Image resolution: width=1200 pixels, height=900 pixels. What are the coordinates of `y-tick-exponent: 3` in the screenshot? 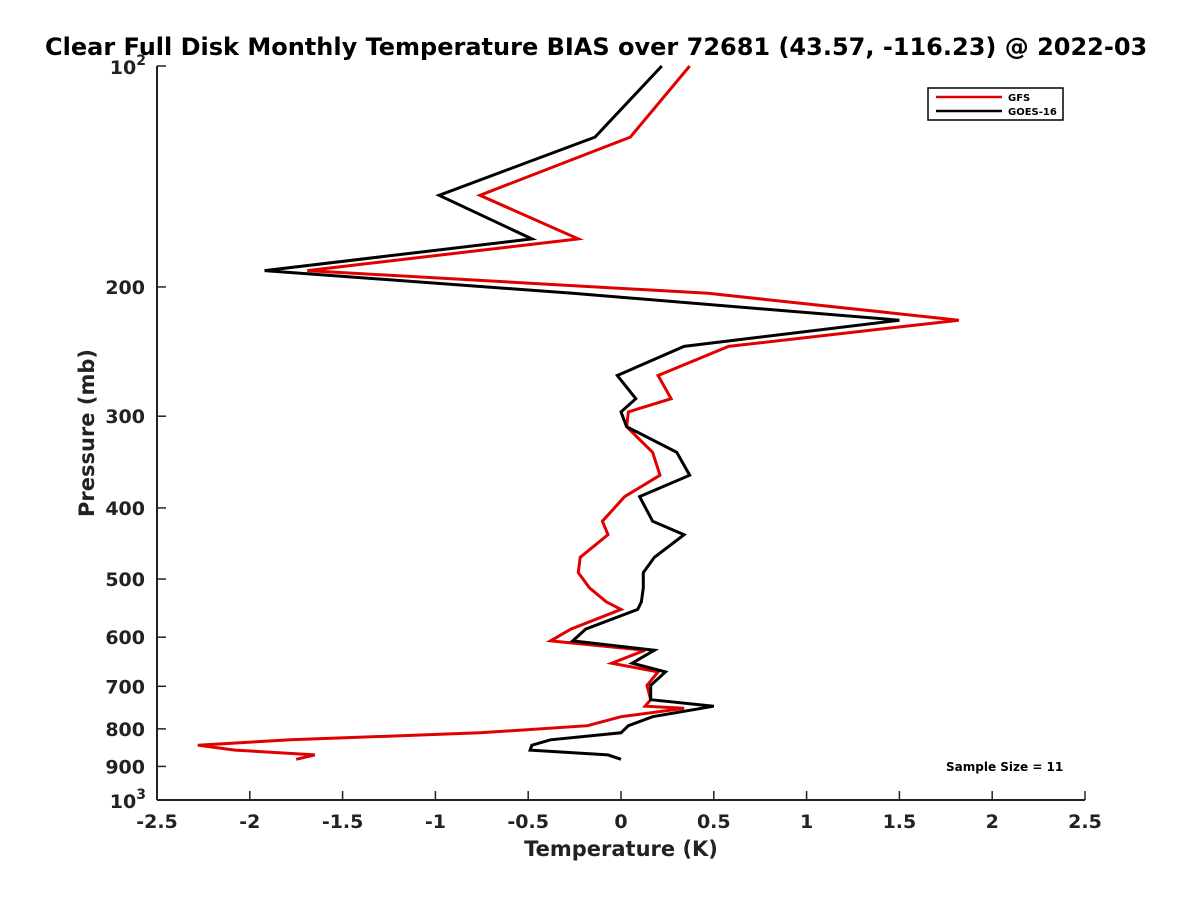 It's located at (141, 795).